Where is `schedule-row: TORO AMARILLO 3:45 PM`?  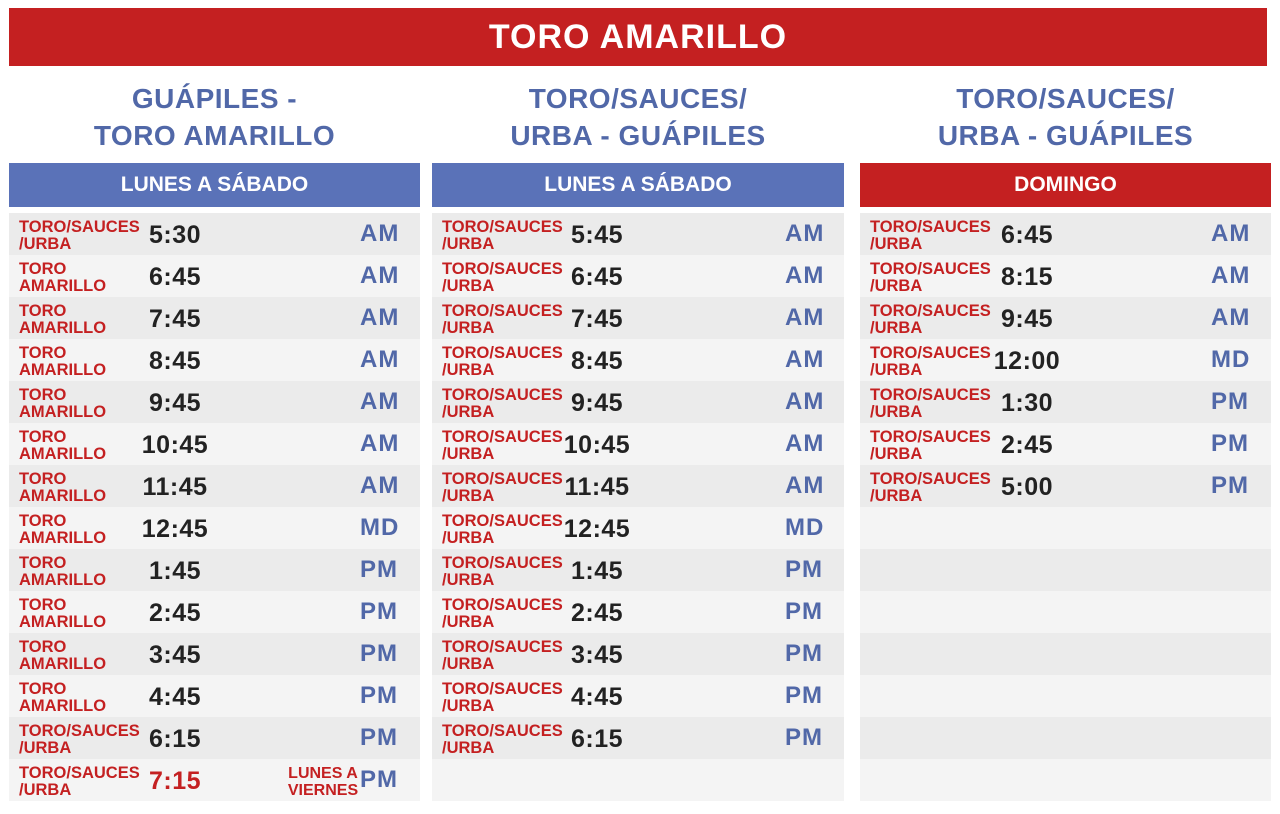 schedule-row: TORO AMARILLO 3:45 PM is located at coordinates (214, 654).